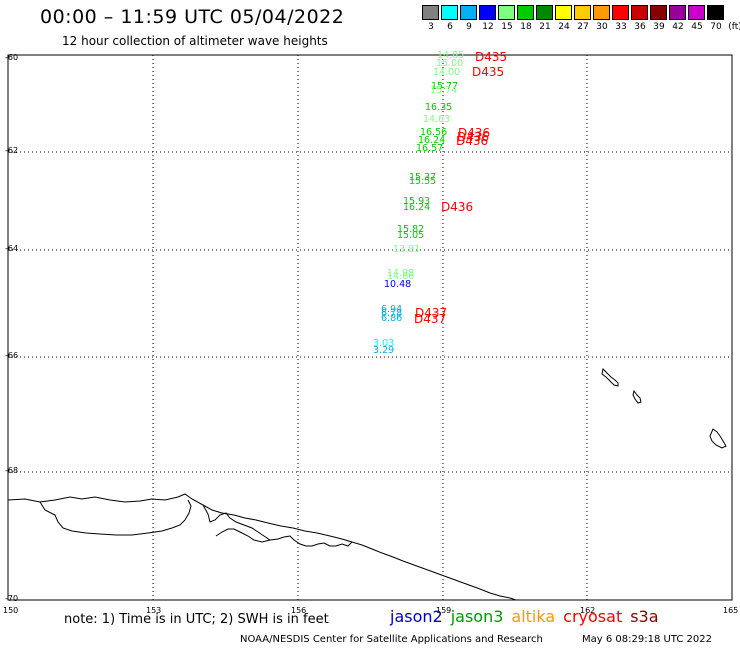  I want to click on wave-height-label: 14.00, so click(447, 72).